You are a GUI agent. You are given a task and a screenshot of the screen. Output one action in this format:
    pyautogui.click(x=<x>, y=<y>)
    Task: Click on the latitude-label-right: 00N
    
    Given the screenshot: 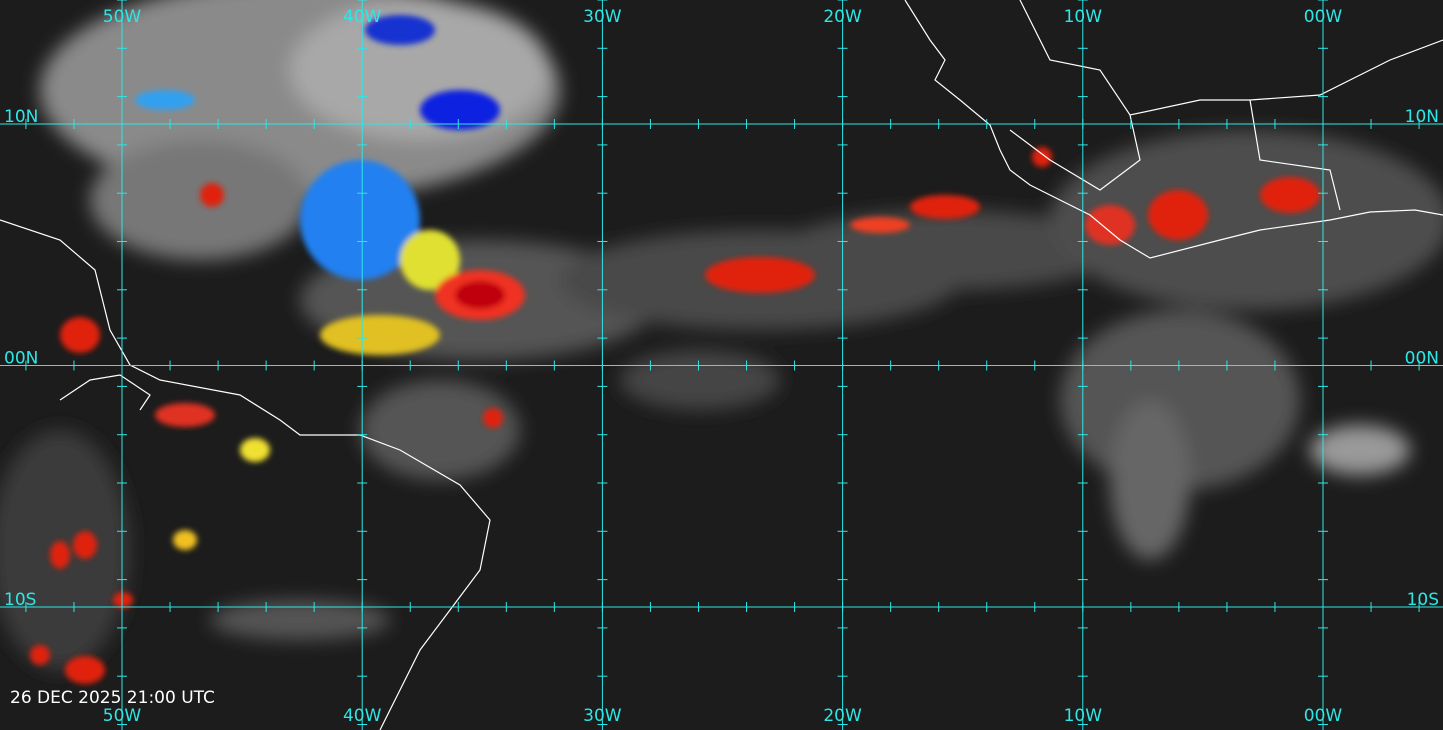 What is the action you would take?
    pyautogui.click(x=1422, y=359)
    